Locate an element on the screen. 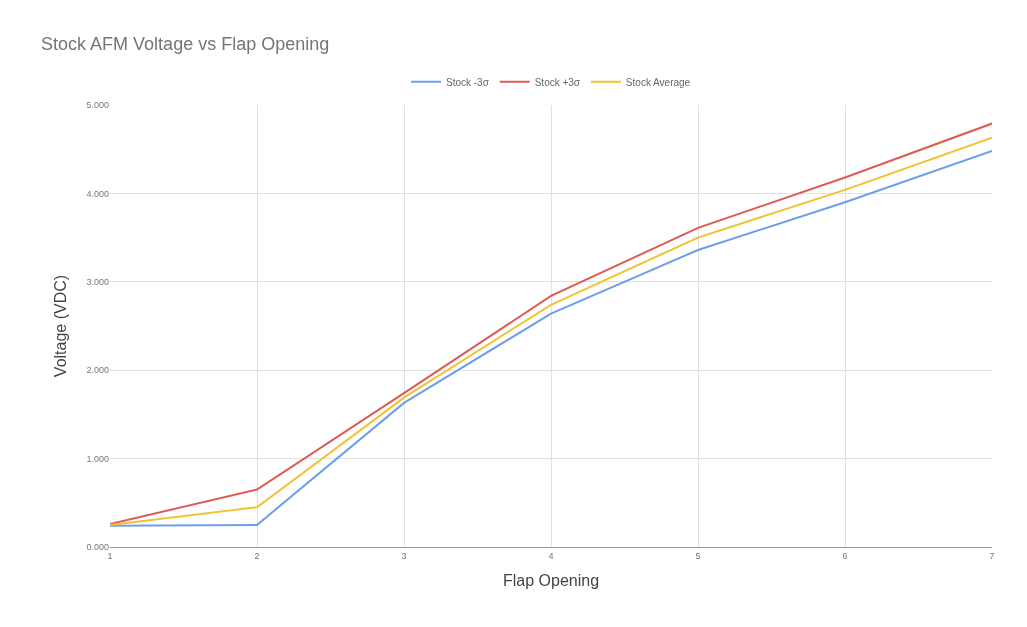 Image resolution: width=1027 pixels, height=627 pixels. y-tick-label: 3.000 is located at coordinates (97, 281).